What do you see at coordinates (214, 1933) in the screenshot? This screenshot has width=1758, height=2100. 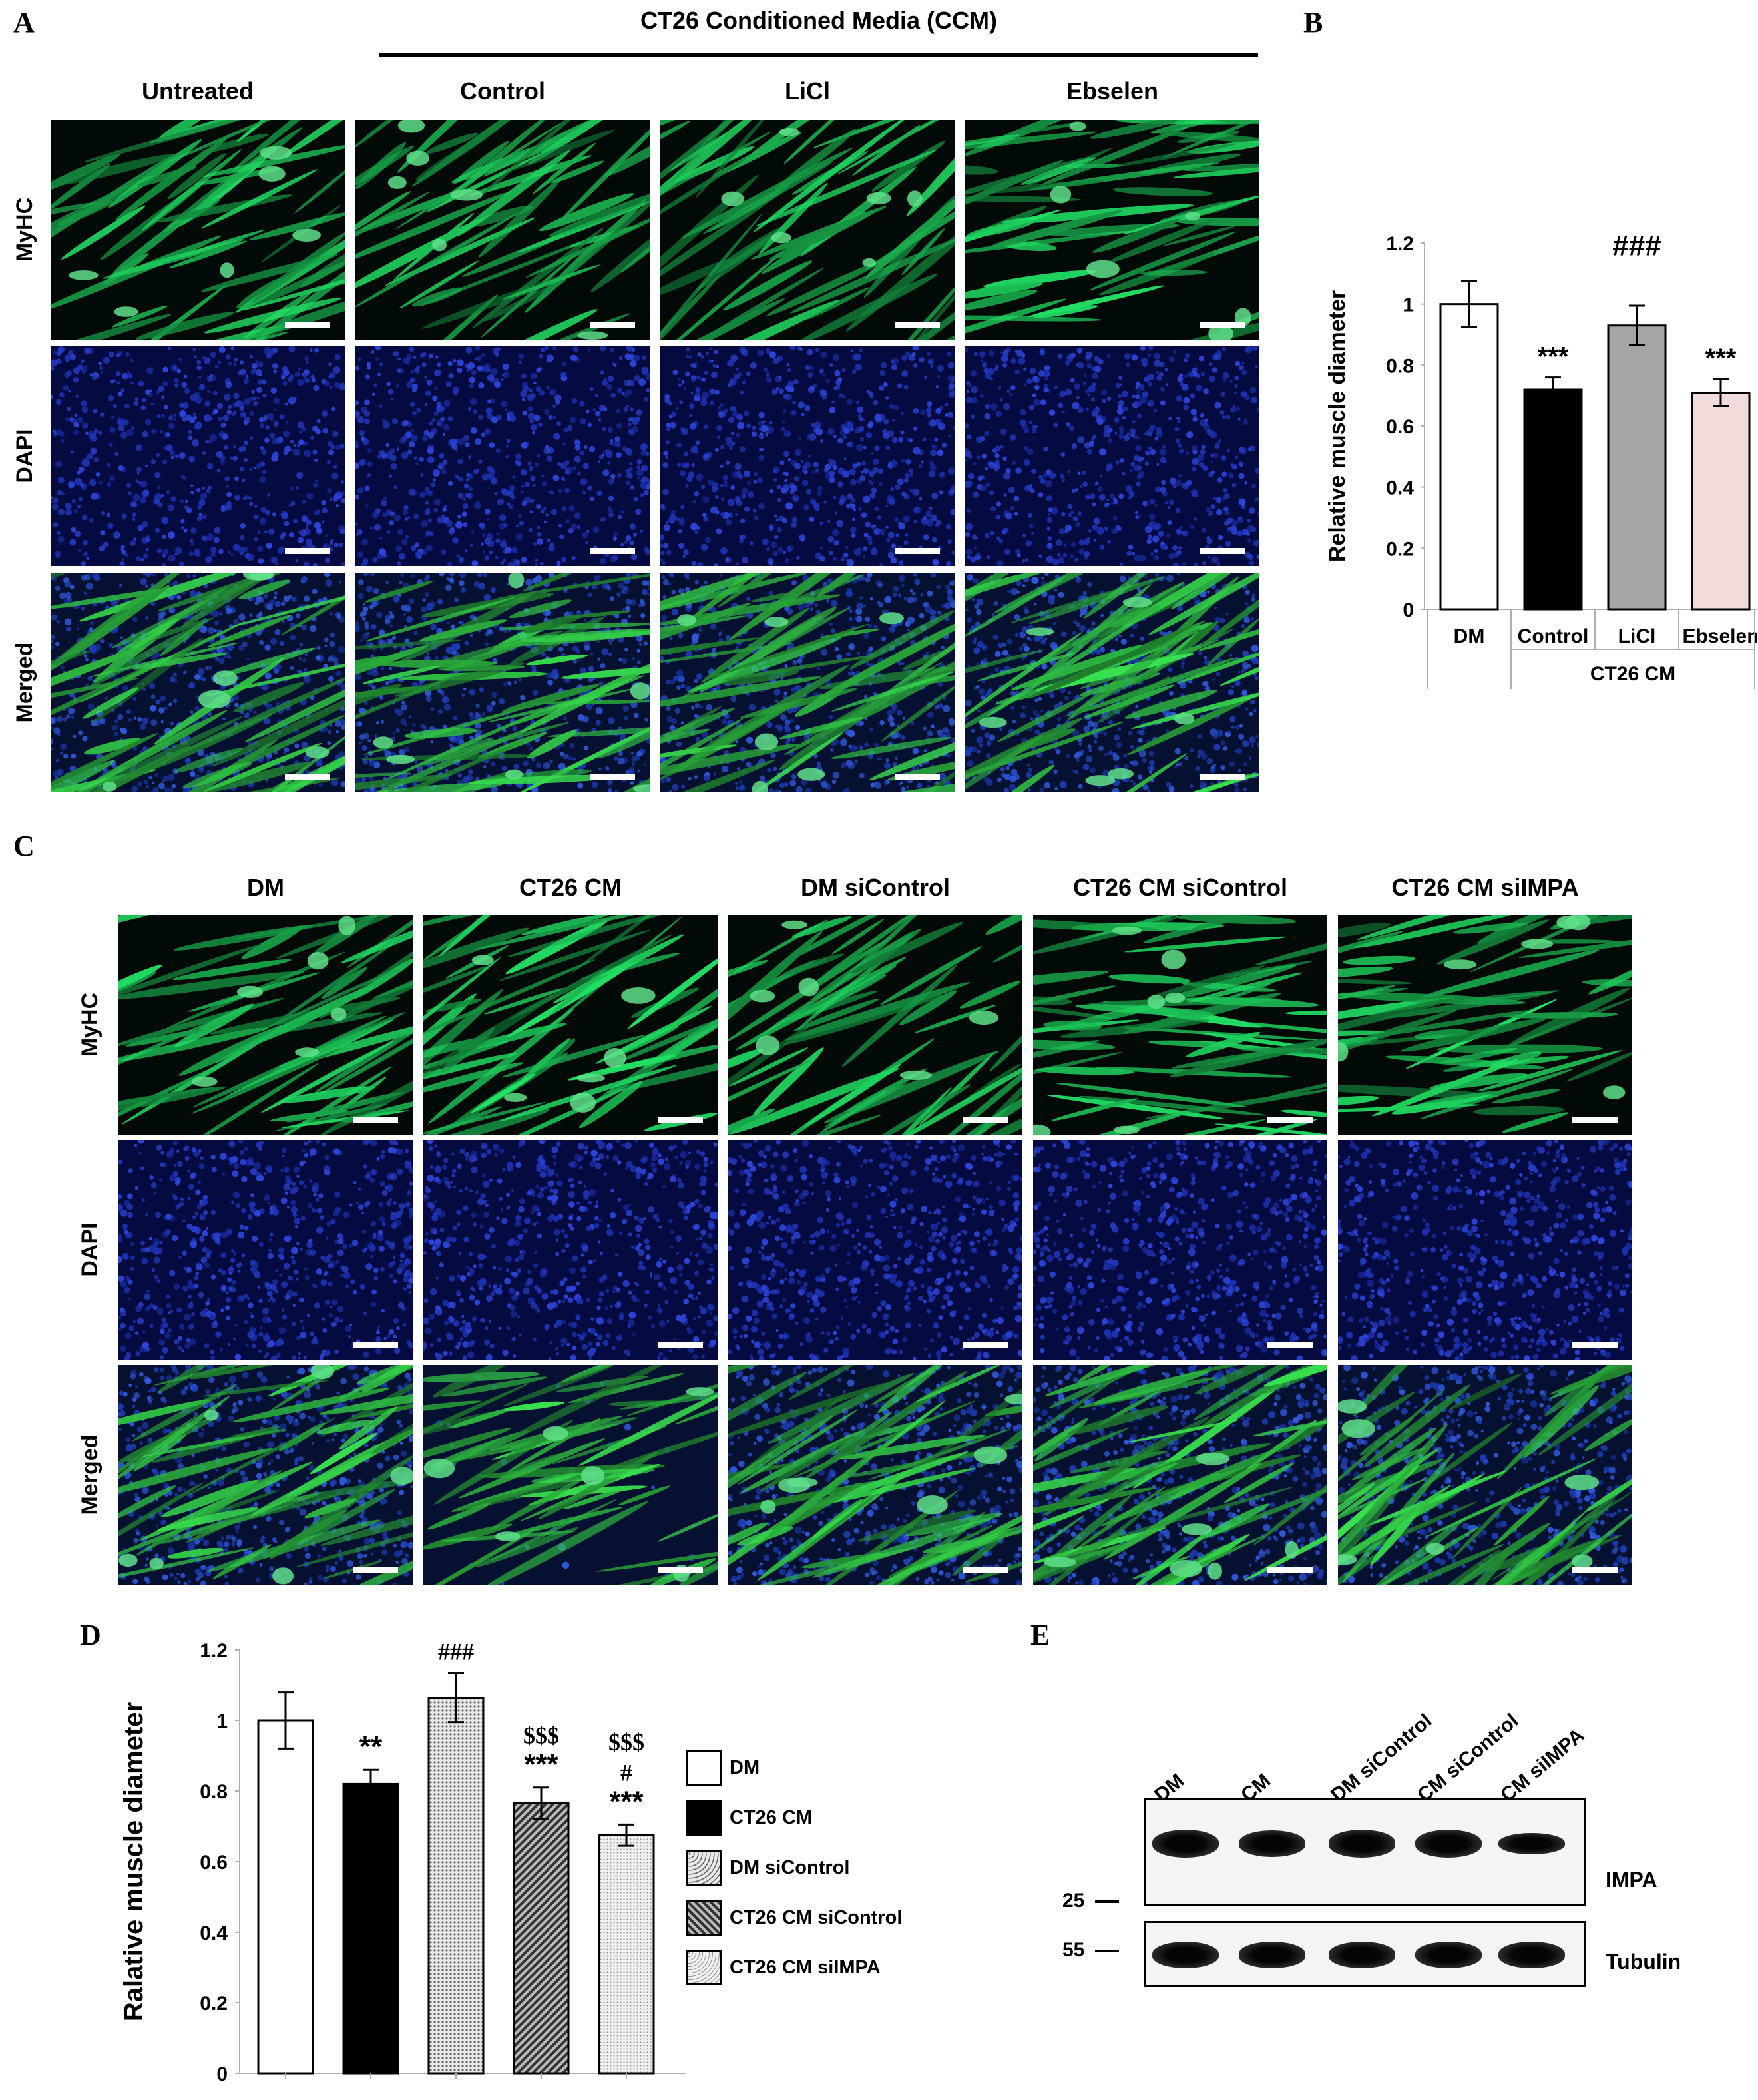 I see `chartD-ytick-label: 0.4` at bounding box center [214, 1933].